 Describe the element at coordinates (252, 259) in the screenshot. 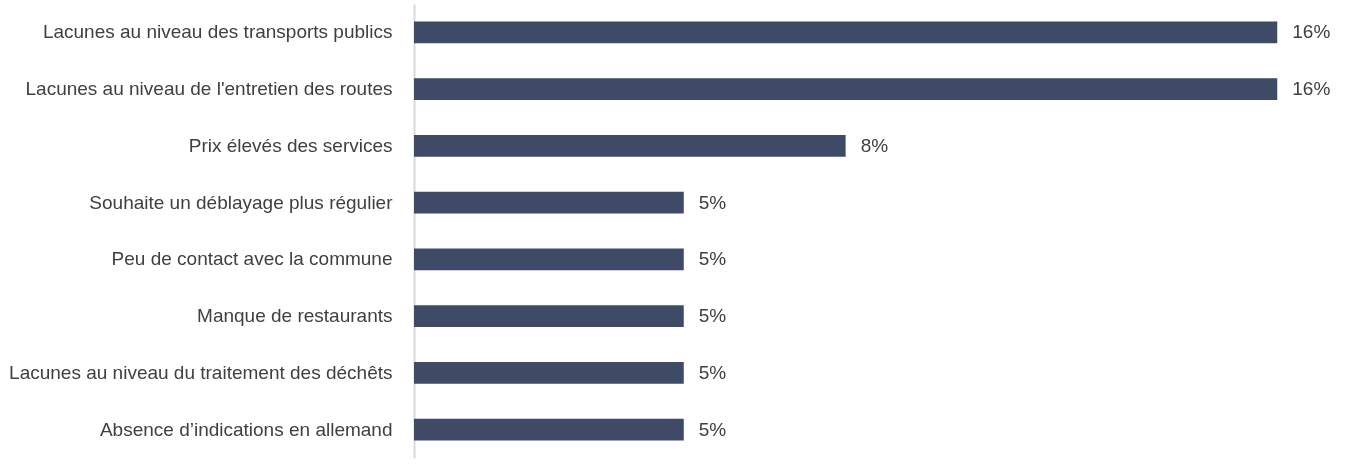

I see `y-tick-label: Peu de contact avec la commune` at that location.